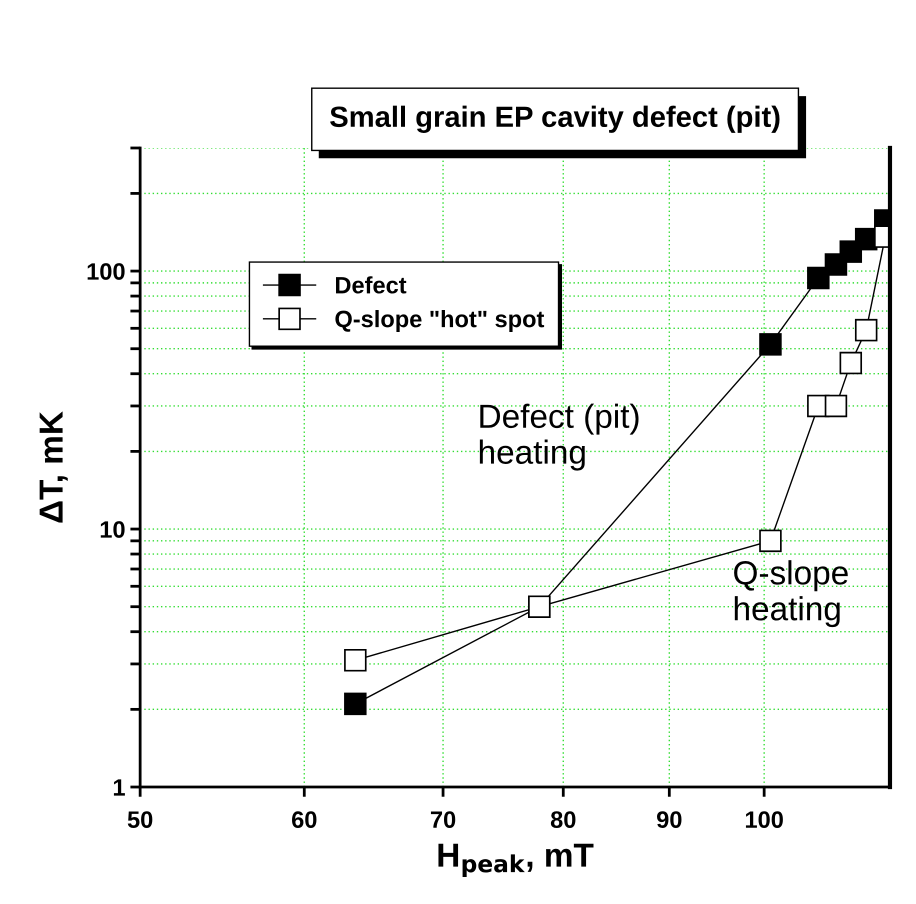 The width and height of the screenshot is (916, 904). I want to click on x-axis-title: H$_{peak}$, mT, so click(516, 861).